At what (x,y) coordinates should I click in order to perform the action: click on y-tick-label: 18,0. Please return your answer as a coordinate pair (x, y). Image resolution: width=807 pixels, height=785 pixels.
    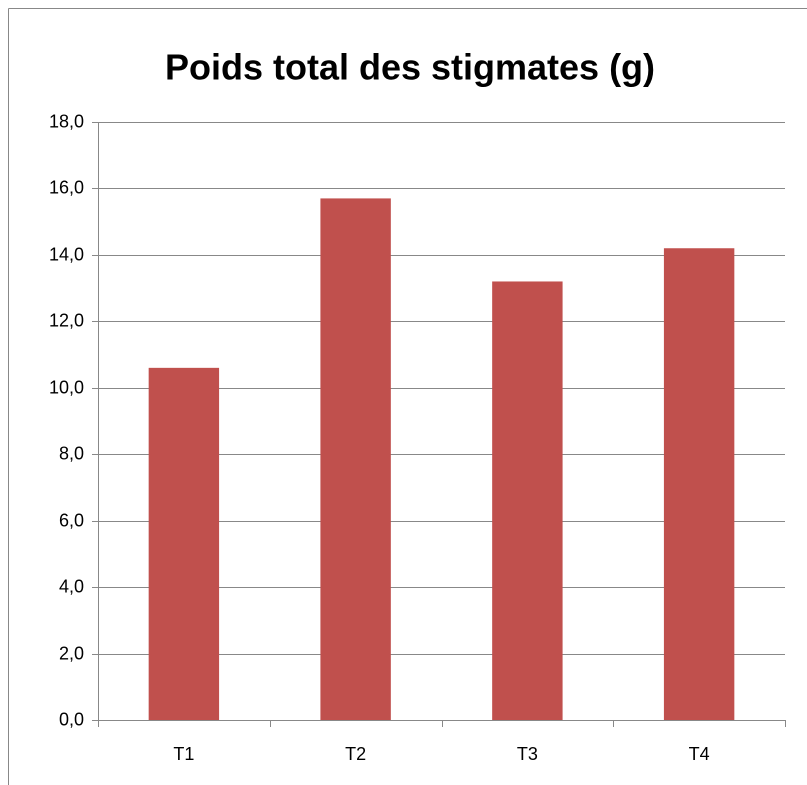
    Looking at the image, I should click on (66, 121).